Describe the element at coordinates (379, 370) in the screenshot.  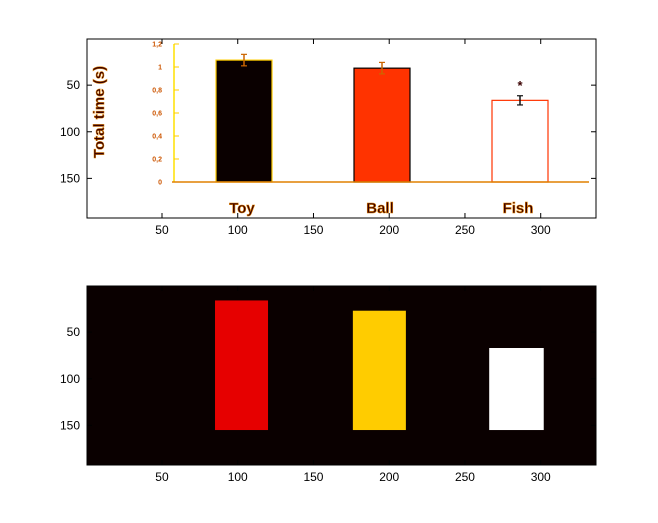
I see `region-ball` at that location.